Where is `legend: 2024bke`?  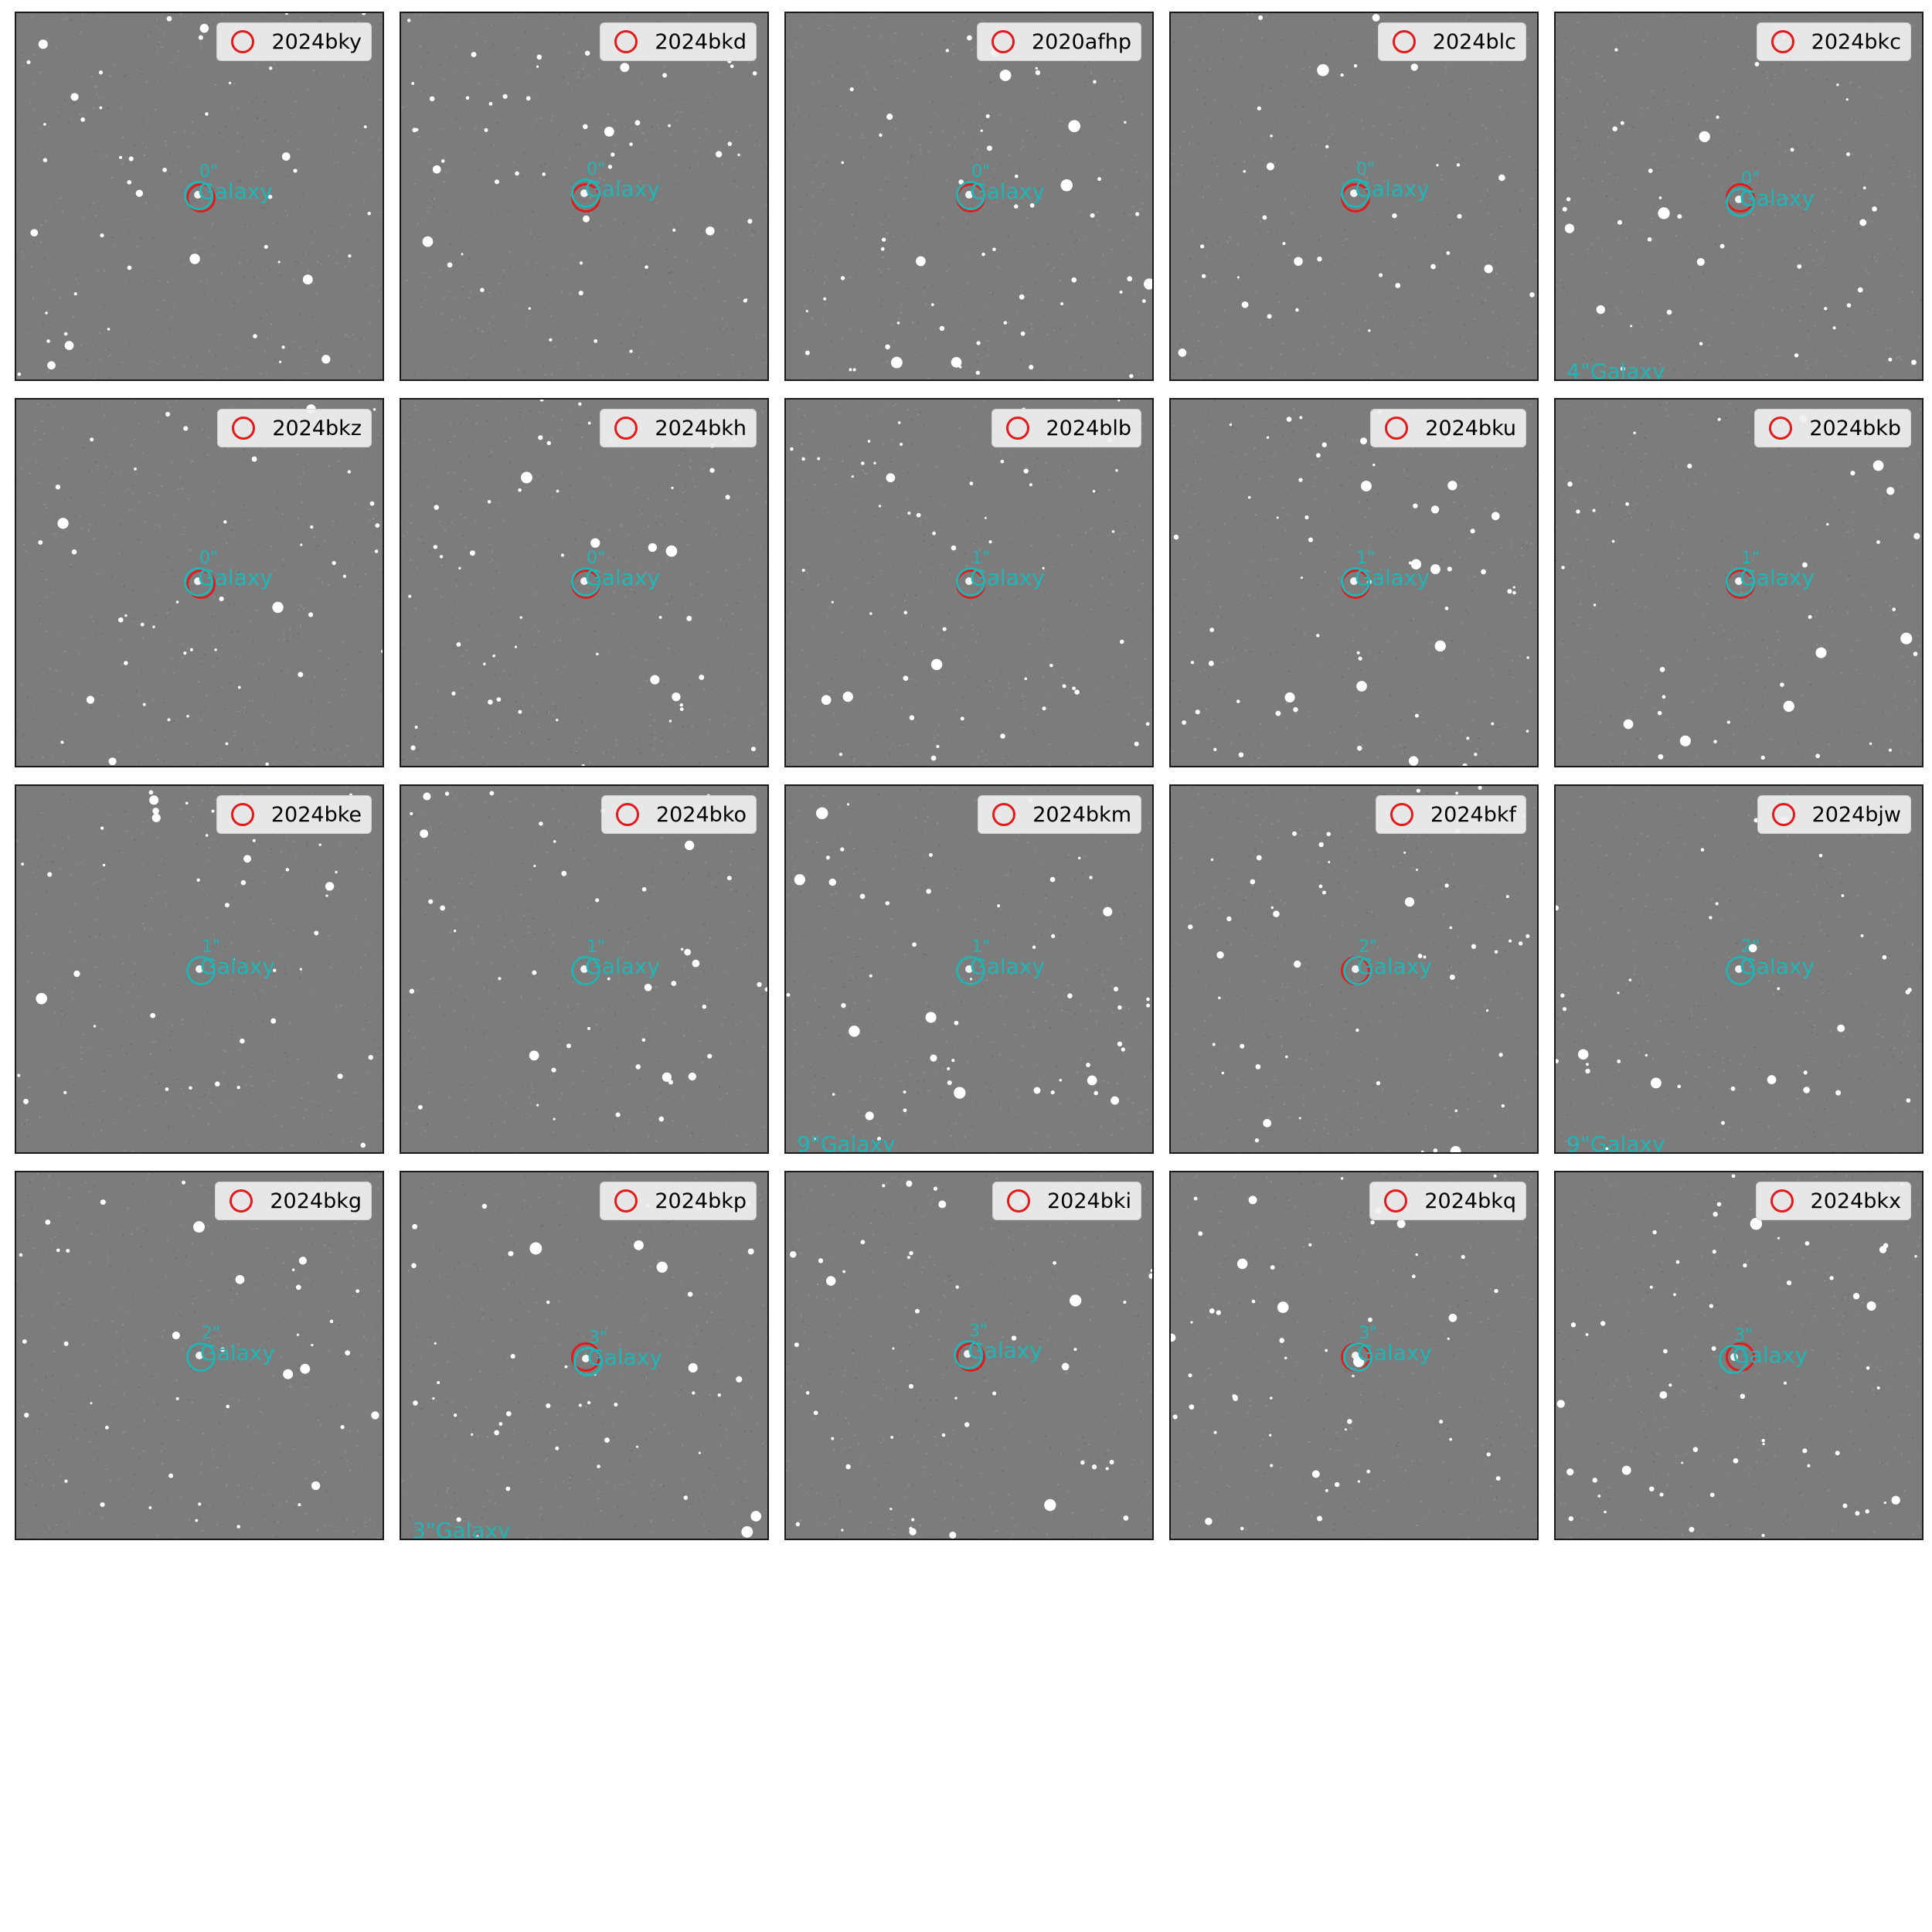
legend: 2024bke is located at coordinates (294, 814).